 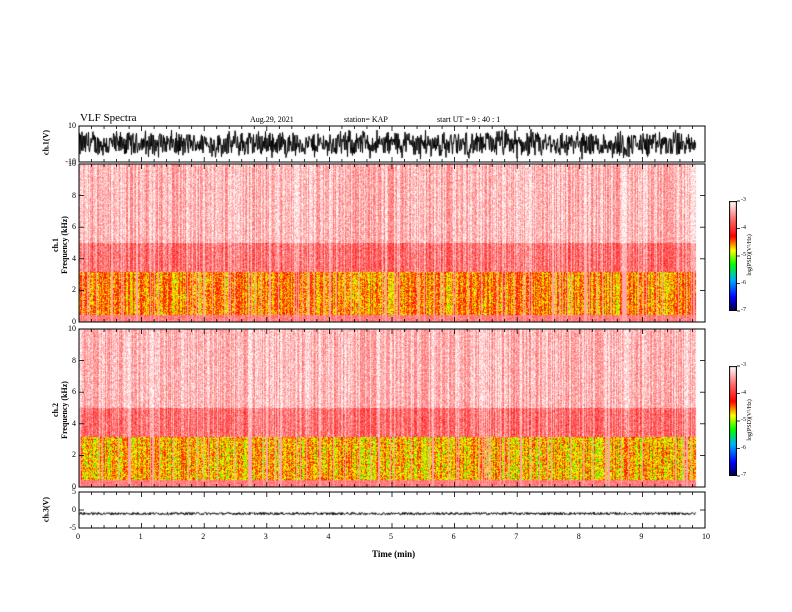 What do you see at coordinates (706, 536) in the screenshot?
I see `x-tick-label: 10` at bounding box center [706, 536].